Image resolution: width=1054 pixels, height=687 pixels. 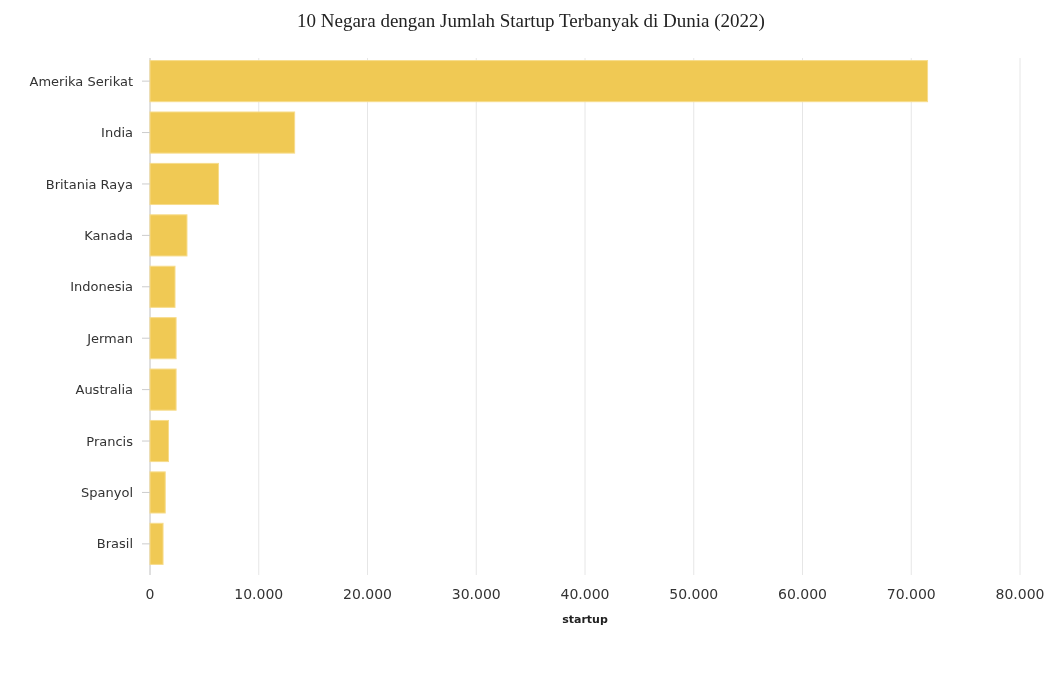 What do you see at coordinates (107, 492) in the screenshot?
I see `y-tick-label: Spanyol` at bounding box center [107, 492].